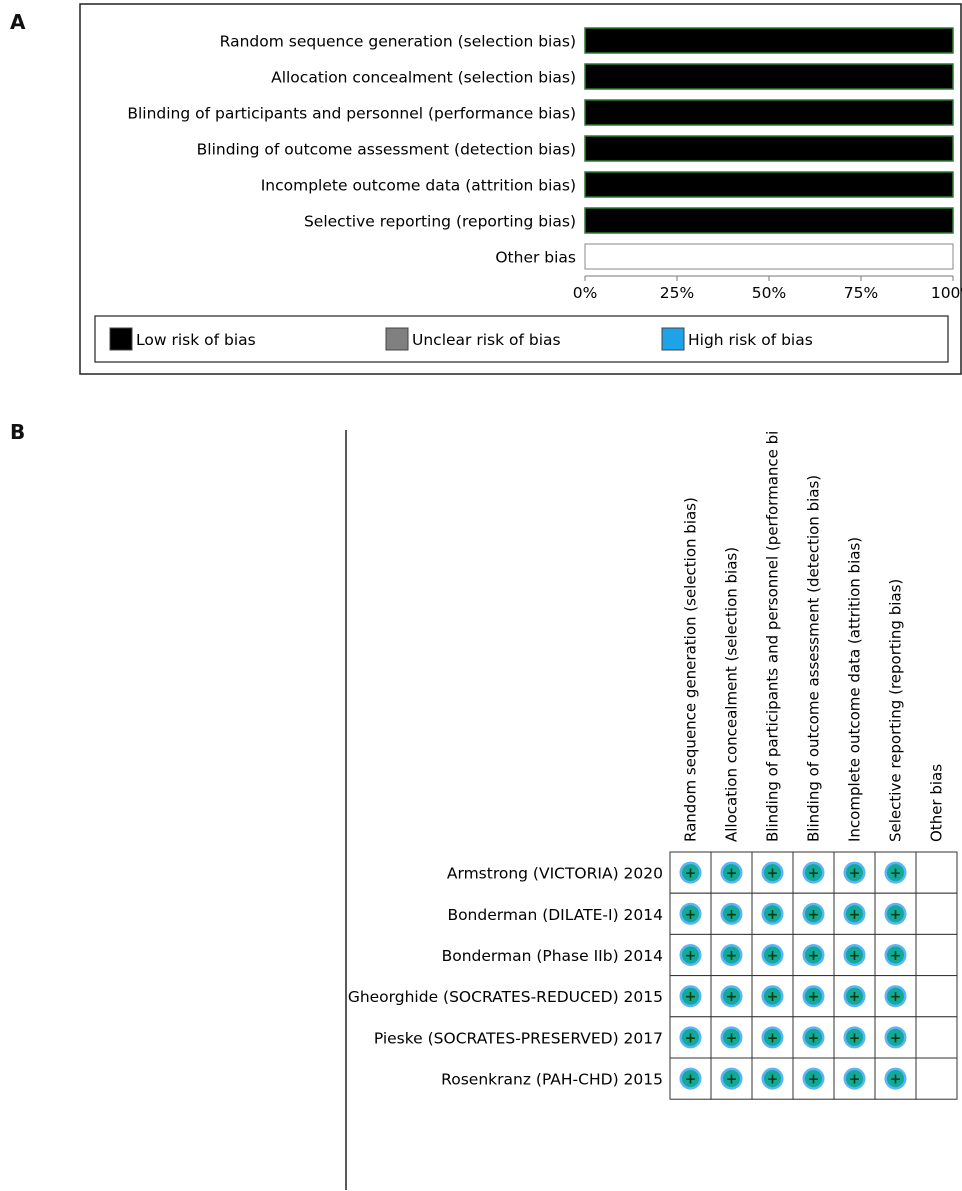 The width and height of the screenshot is (962, 1191). Describe the element at coordinates (555, 915) in the screenshot. I see `row-header-bonderman-dilate-i-2014: Bonderman (DILATE-I) 2014` at that location.